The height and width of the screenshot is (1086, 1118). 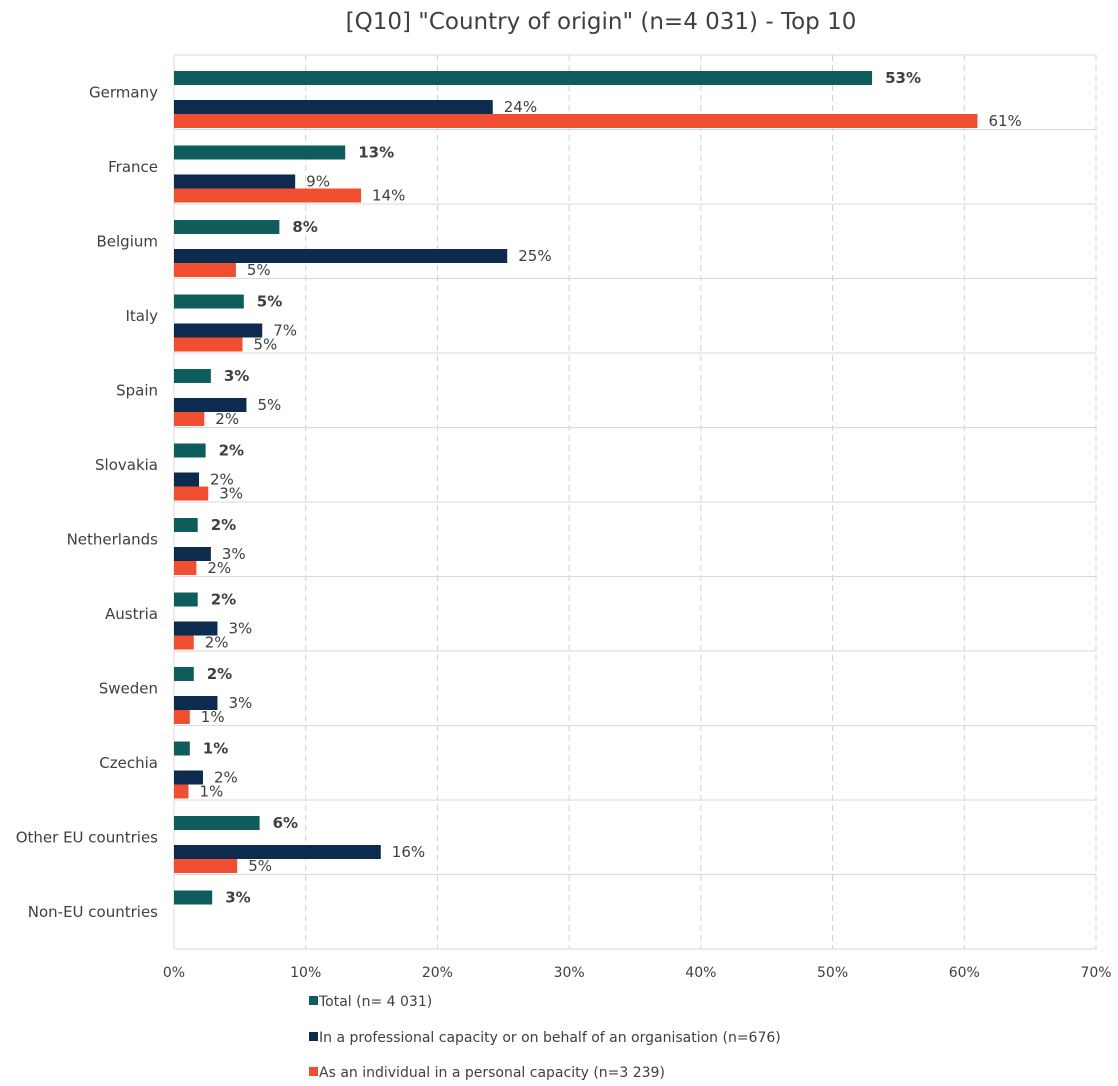 What do you see at coordinates (388, 196) in the screenshot?
I see `data-label: 14%` at bounding box center [388, 196].